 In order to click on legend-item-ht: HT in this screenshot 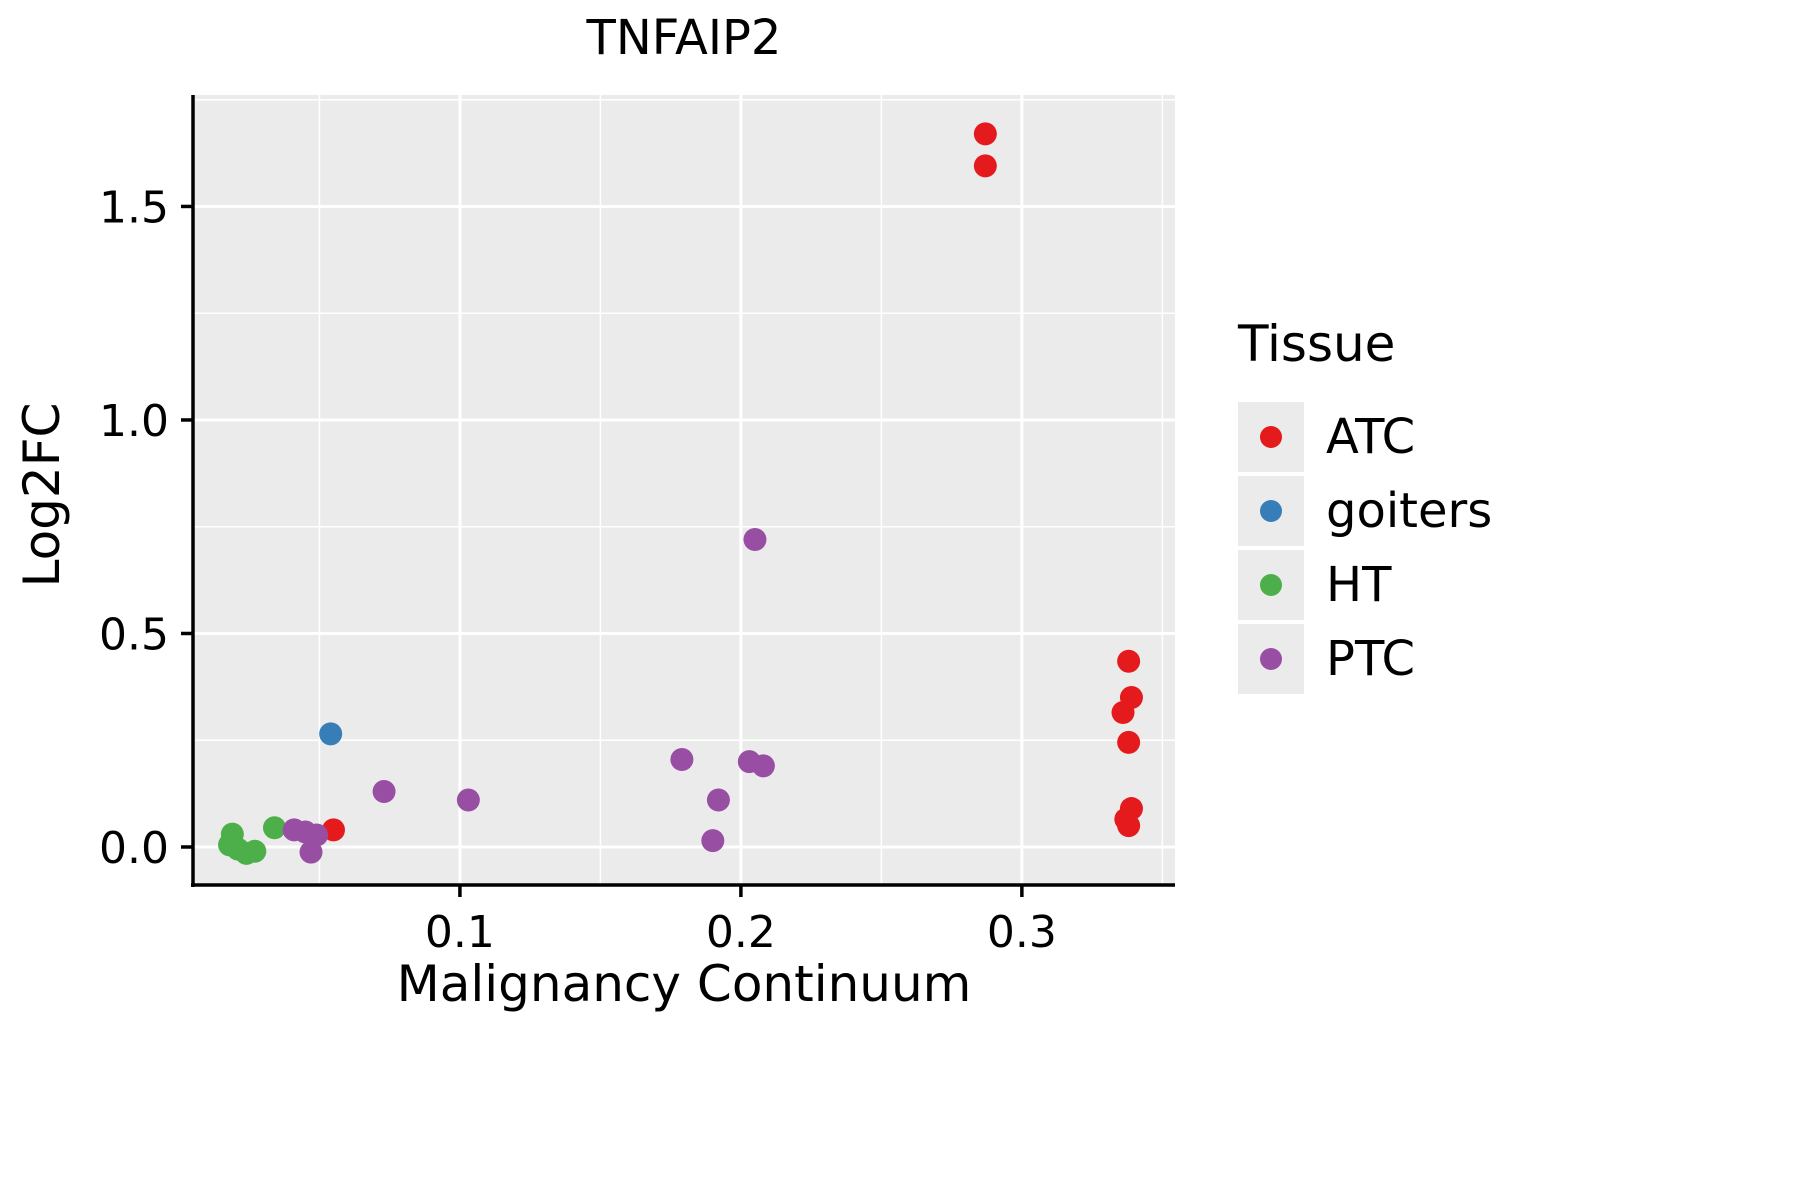, I will do `click(1448, 585)`.